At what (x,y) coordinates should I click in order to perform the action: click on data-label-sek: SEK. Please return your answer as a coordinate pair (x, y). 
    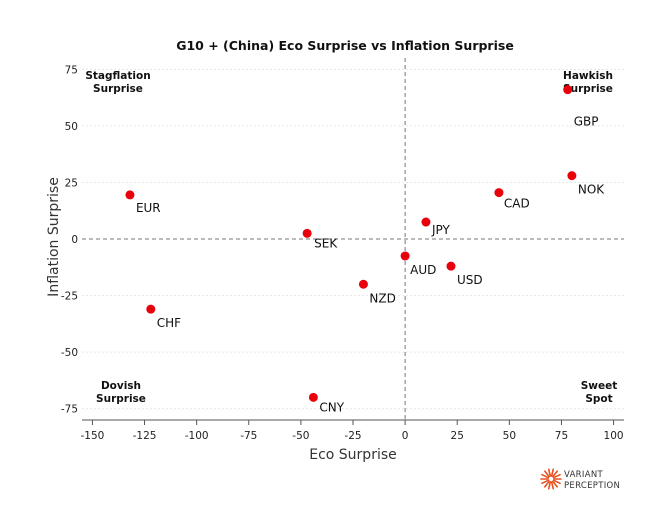
    Looking at the image, I should click on (326, 243).